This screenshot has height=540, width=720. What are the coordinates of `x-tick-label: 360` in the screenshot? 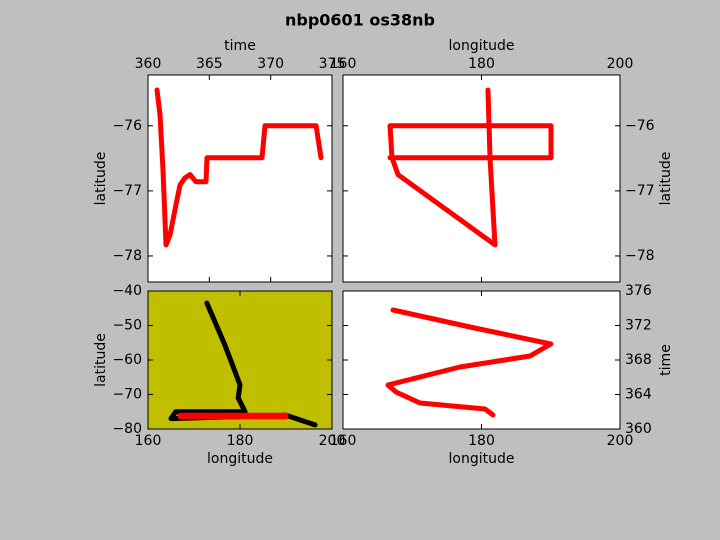 It's located at (148, 64).